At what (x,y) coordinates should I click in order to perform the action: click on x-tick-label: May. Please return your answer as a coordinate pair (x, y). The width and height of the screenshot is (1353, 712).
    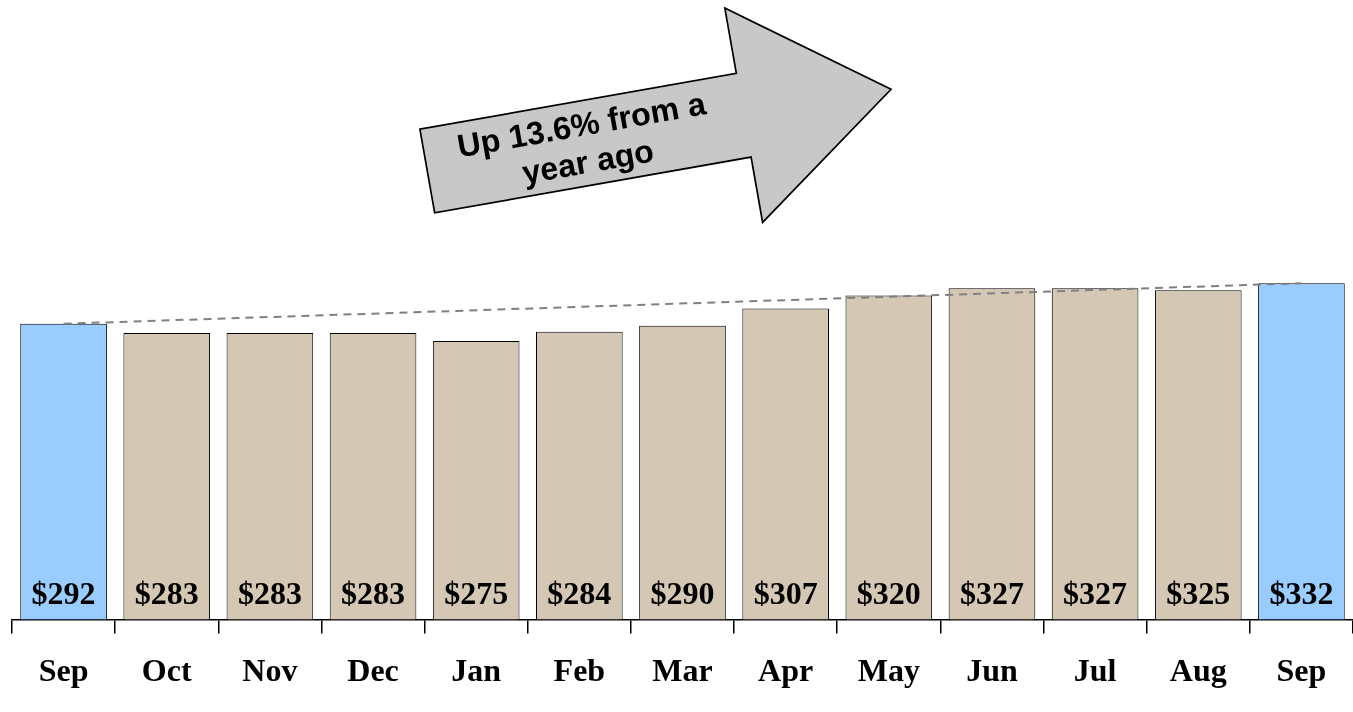
    Looking at the image, I should click on (888, 670).